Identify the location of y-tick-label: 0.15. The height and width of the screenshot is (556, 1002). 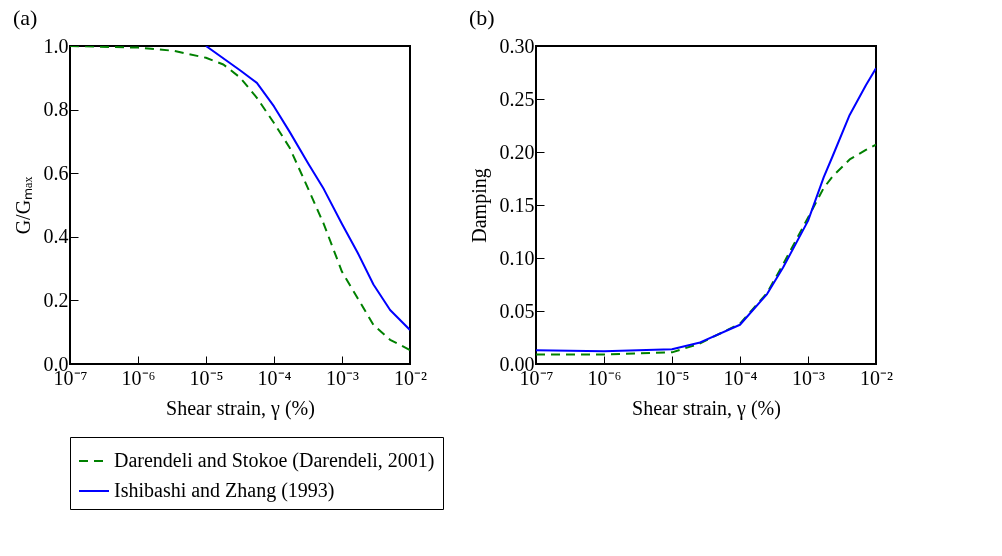
(517, 204).